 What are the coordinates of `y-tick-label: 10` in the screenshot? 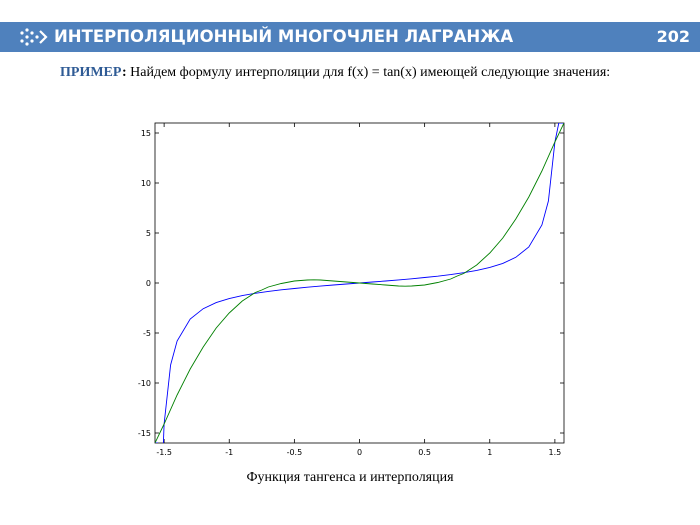 It's located at (146, 183).